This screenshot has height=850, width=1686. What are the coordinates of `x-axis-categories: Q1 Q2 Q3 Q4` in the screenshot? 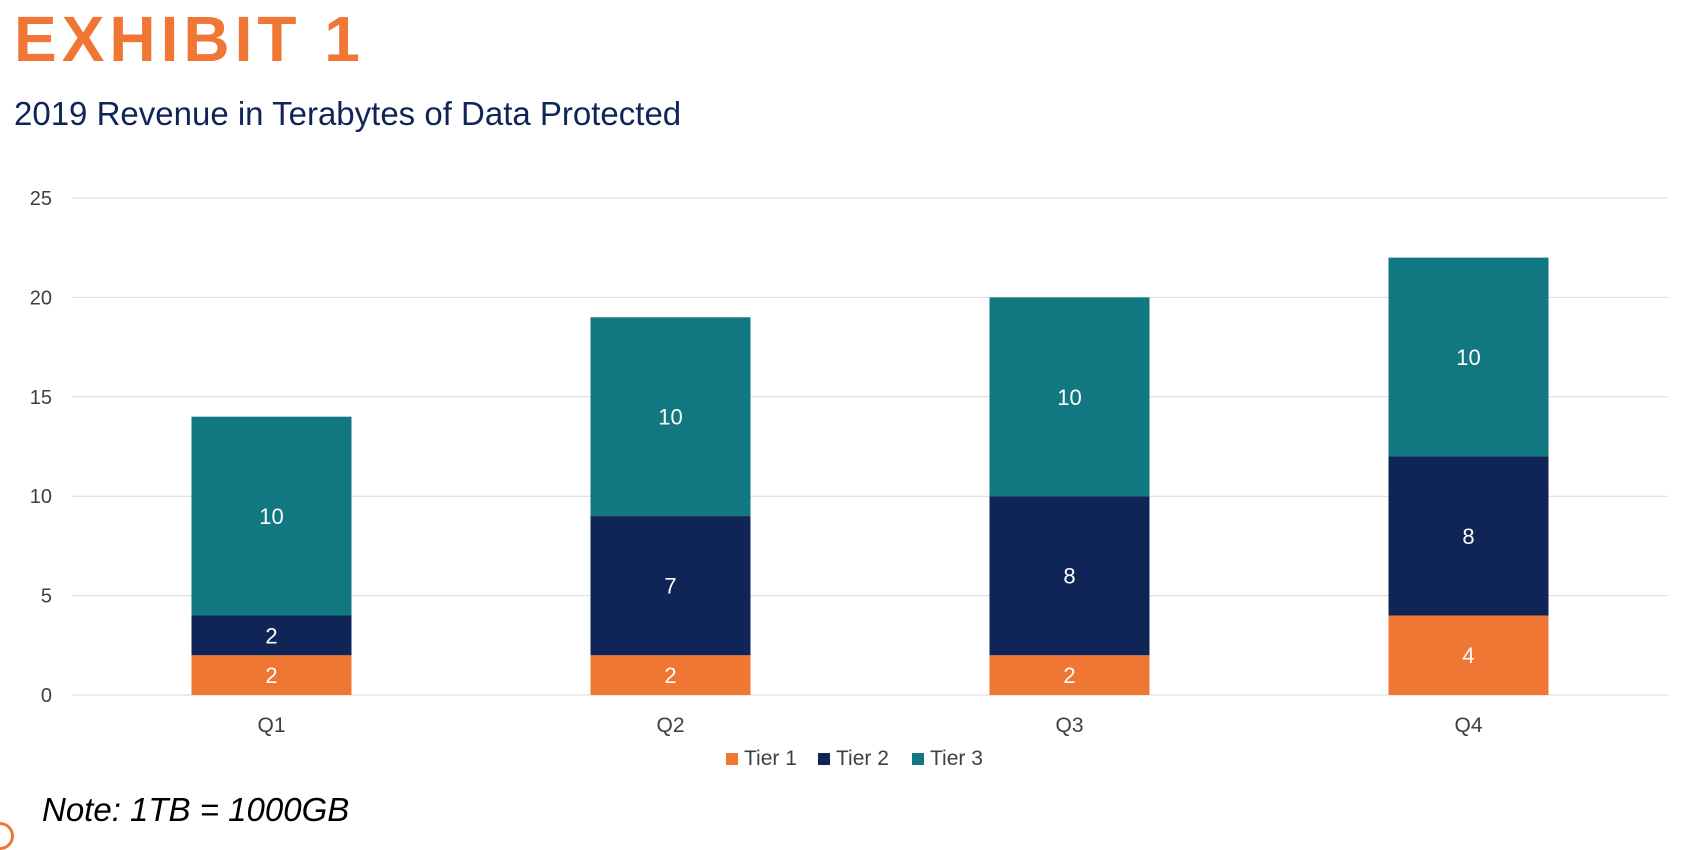 It's located at (869, 725).